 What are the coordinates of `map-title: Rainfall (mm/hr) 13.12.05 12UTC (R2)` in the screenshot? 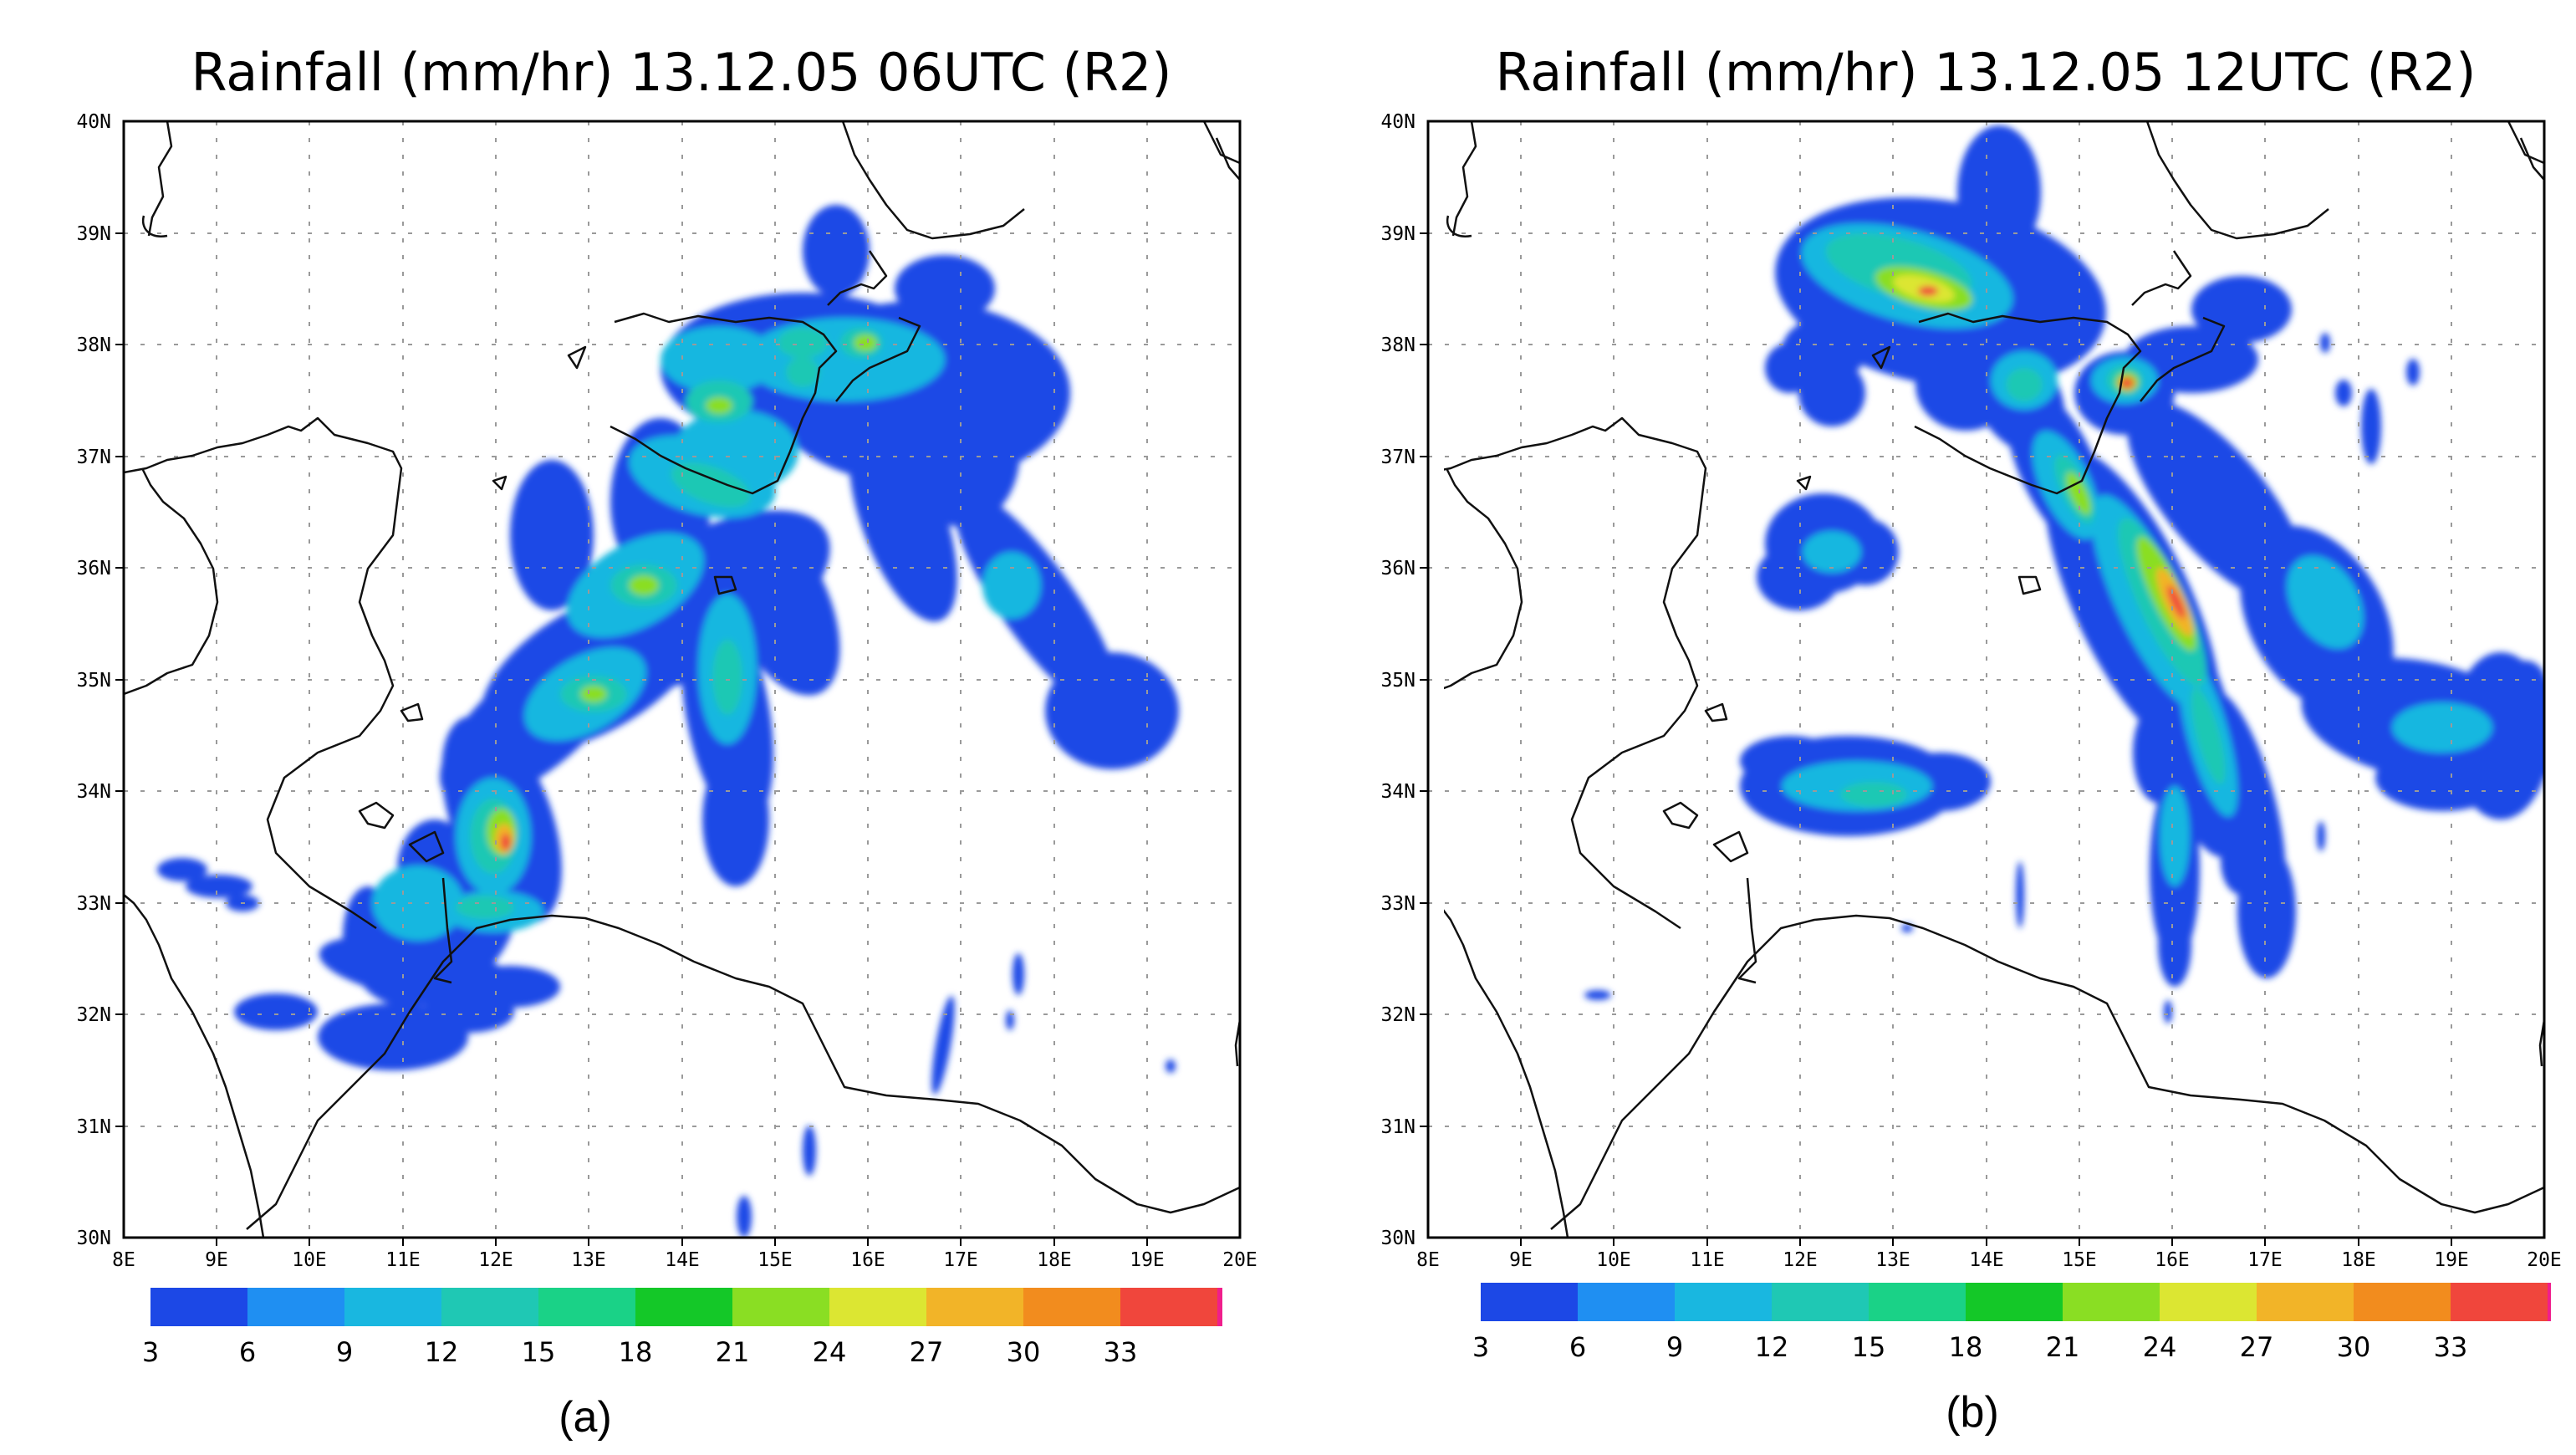 It's located at (1987, 72).